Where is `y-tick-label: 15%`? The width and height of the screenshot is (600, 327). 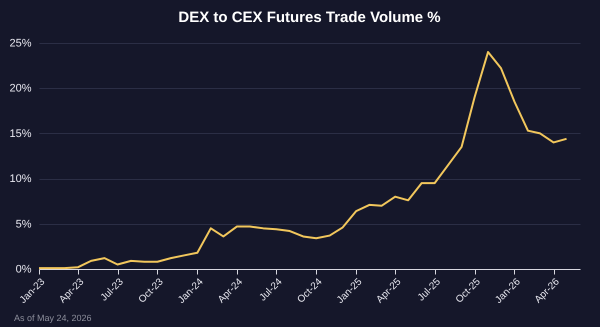 y-tick-label: 15% is located at coordinates (20, 134).